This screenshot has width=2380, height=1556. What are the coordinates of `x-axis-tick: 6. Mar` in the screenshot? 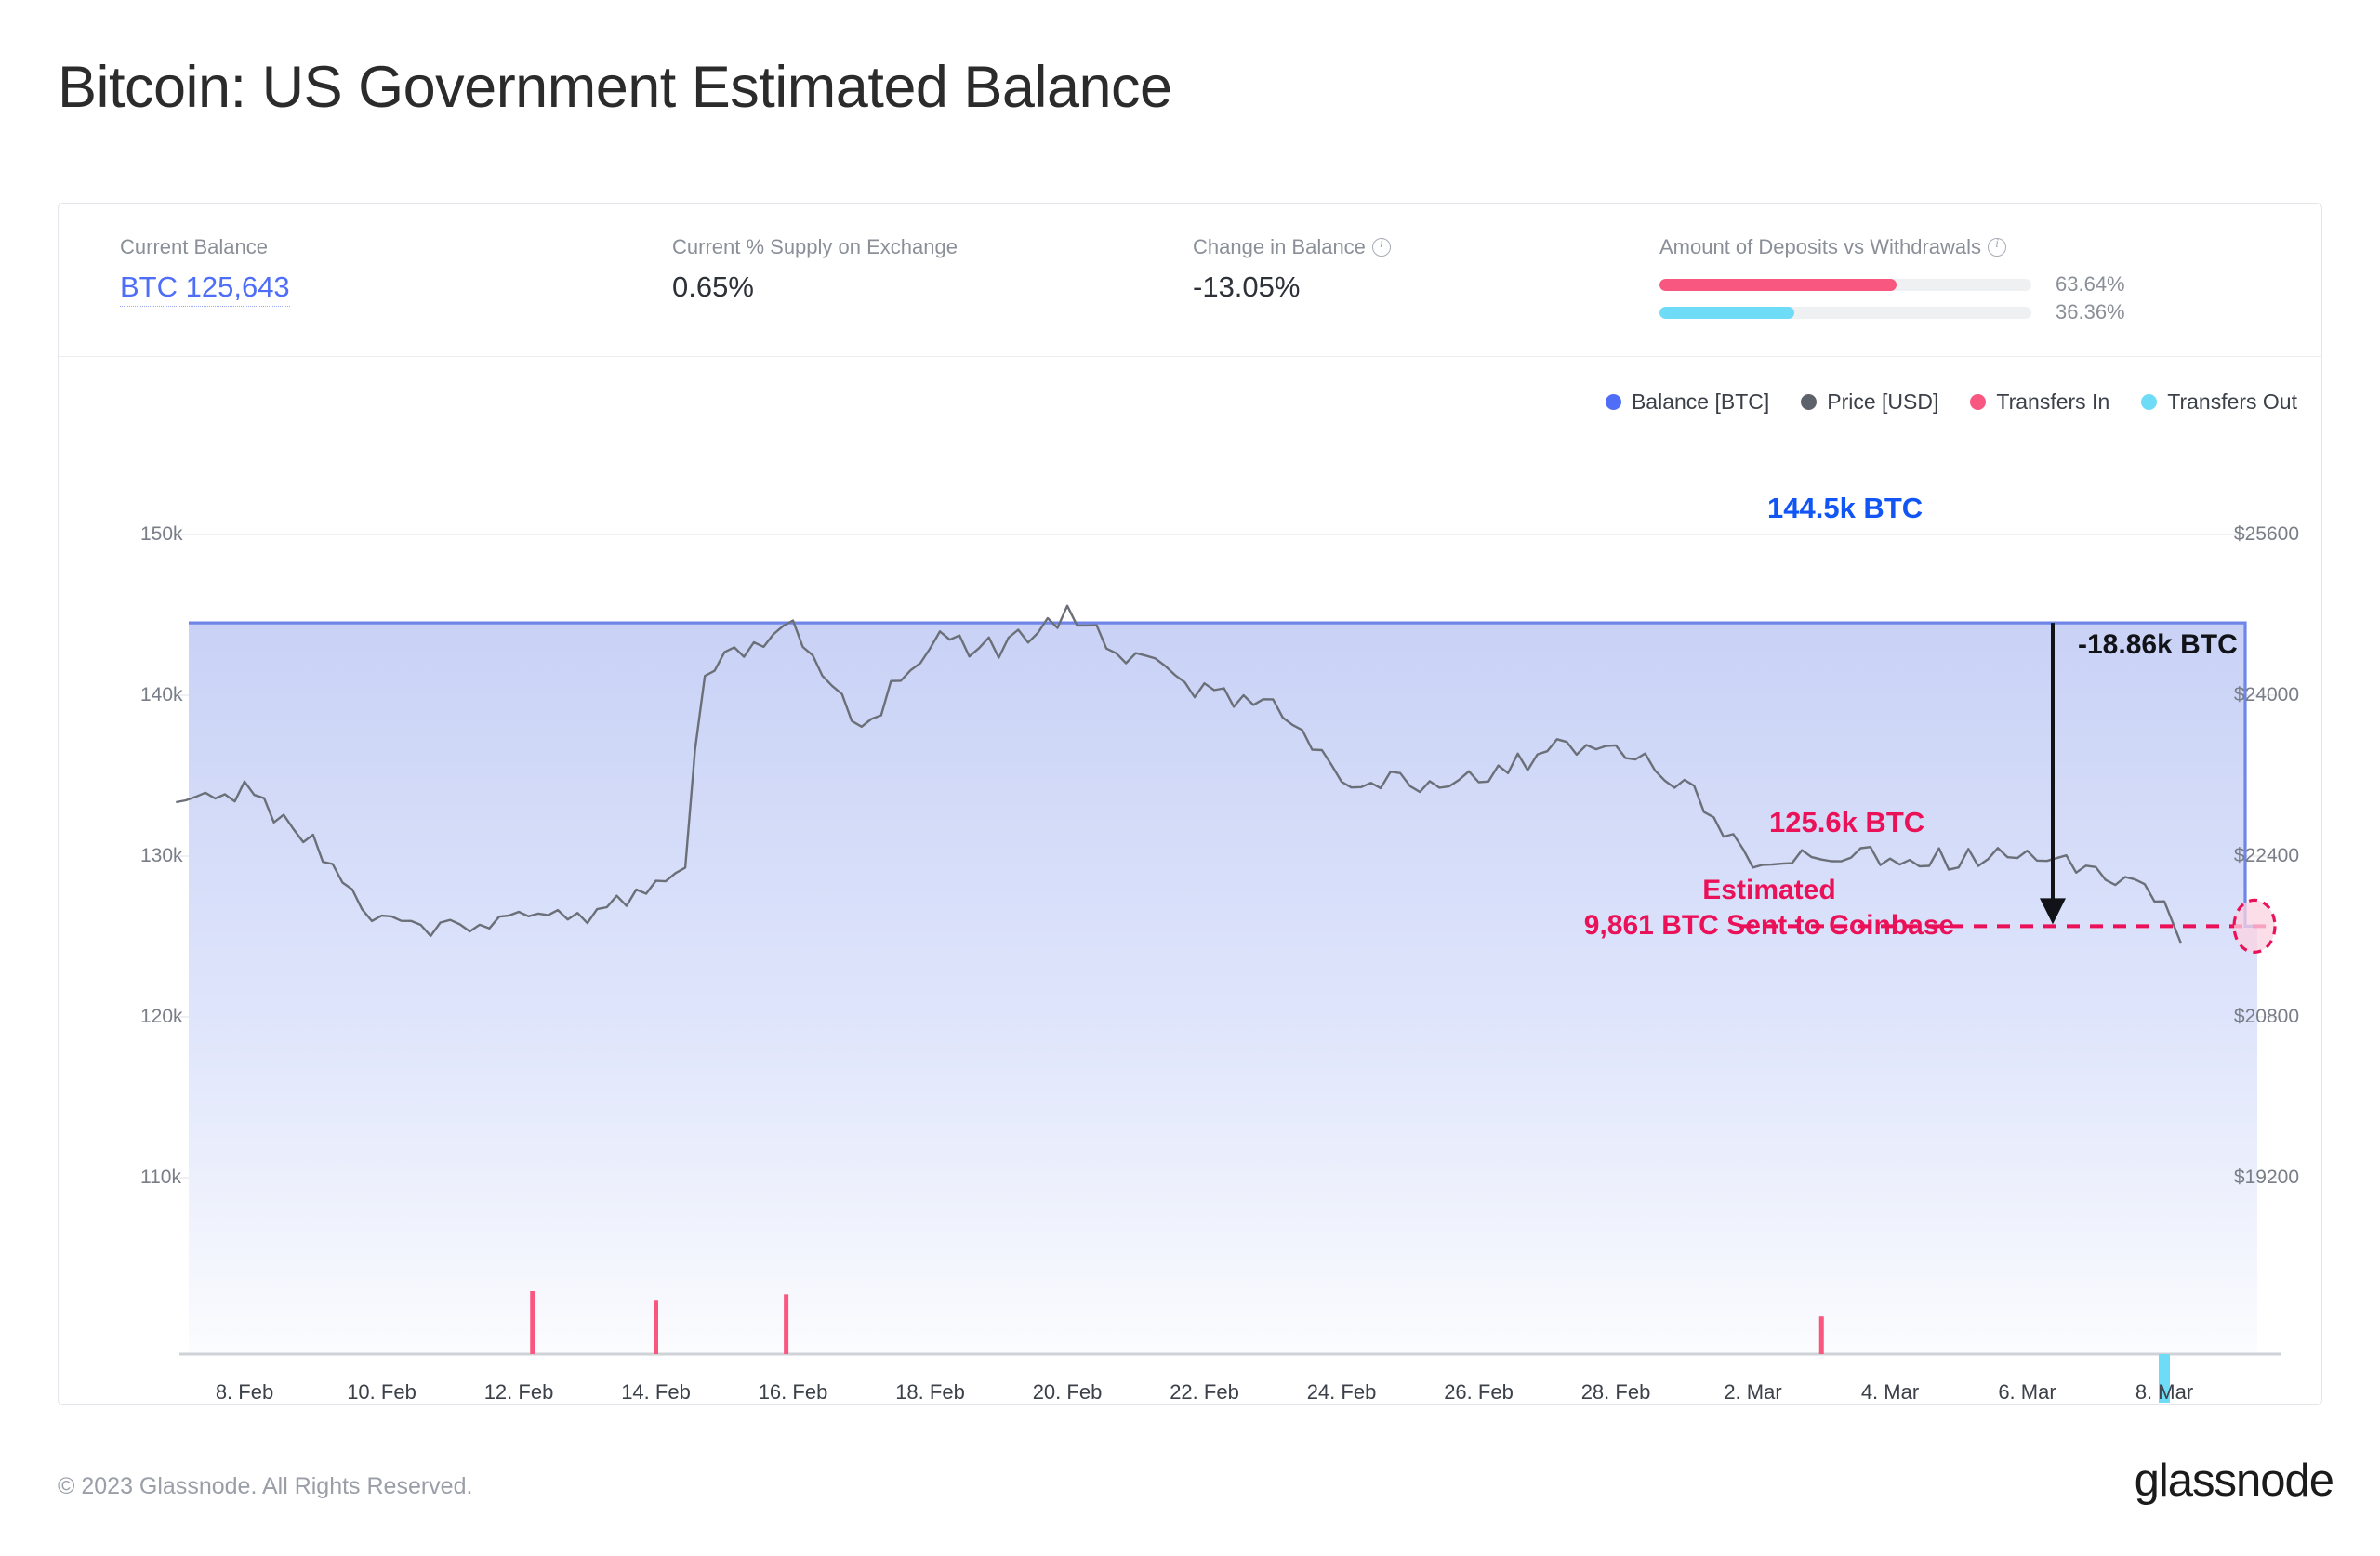 It's located at (2027, 1392).